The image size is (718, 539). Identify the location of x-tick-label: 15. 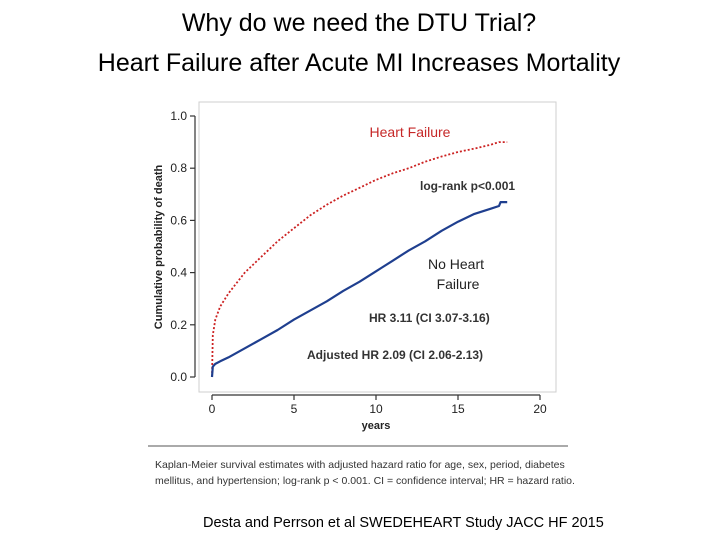
(458, 409).